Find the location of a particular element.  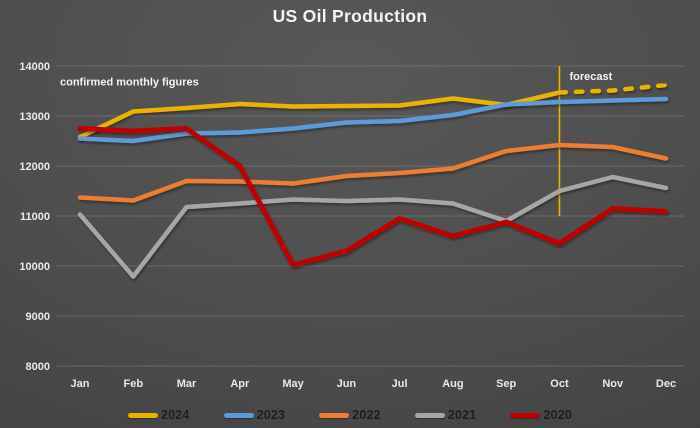

legend-marker-2020 is located at coordinates (525, 415).